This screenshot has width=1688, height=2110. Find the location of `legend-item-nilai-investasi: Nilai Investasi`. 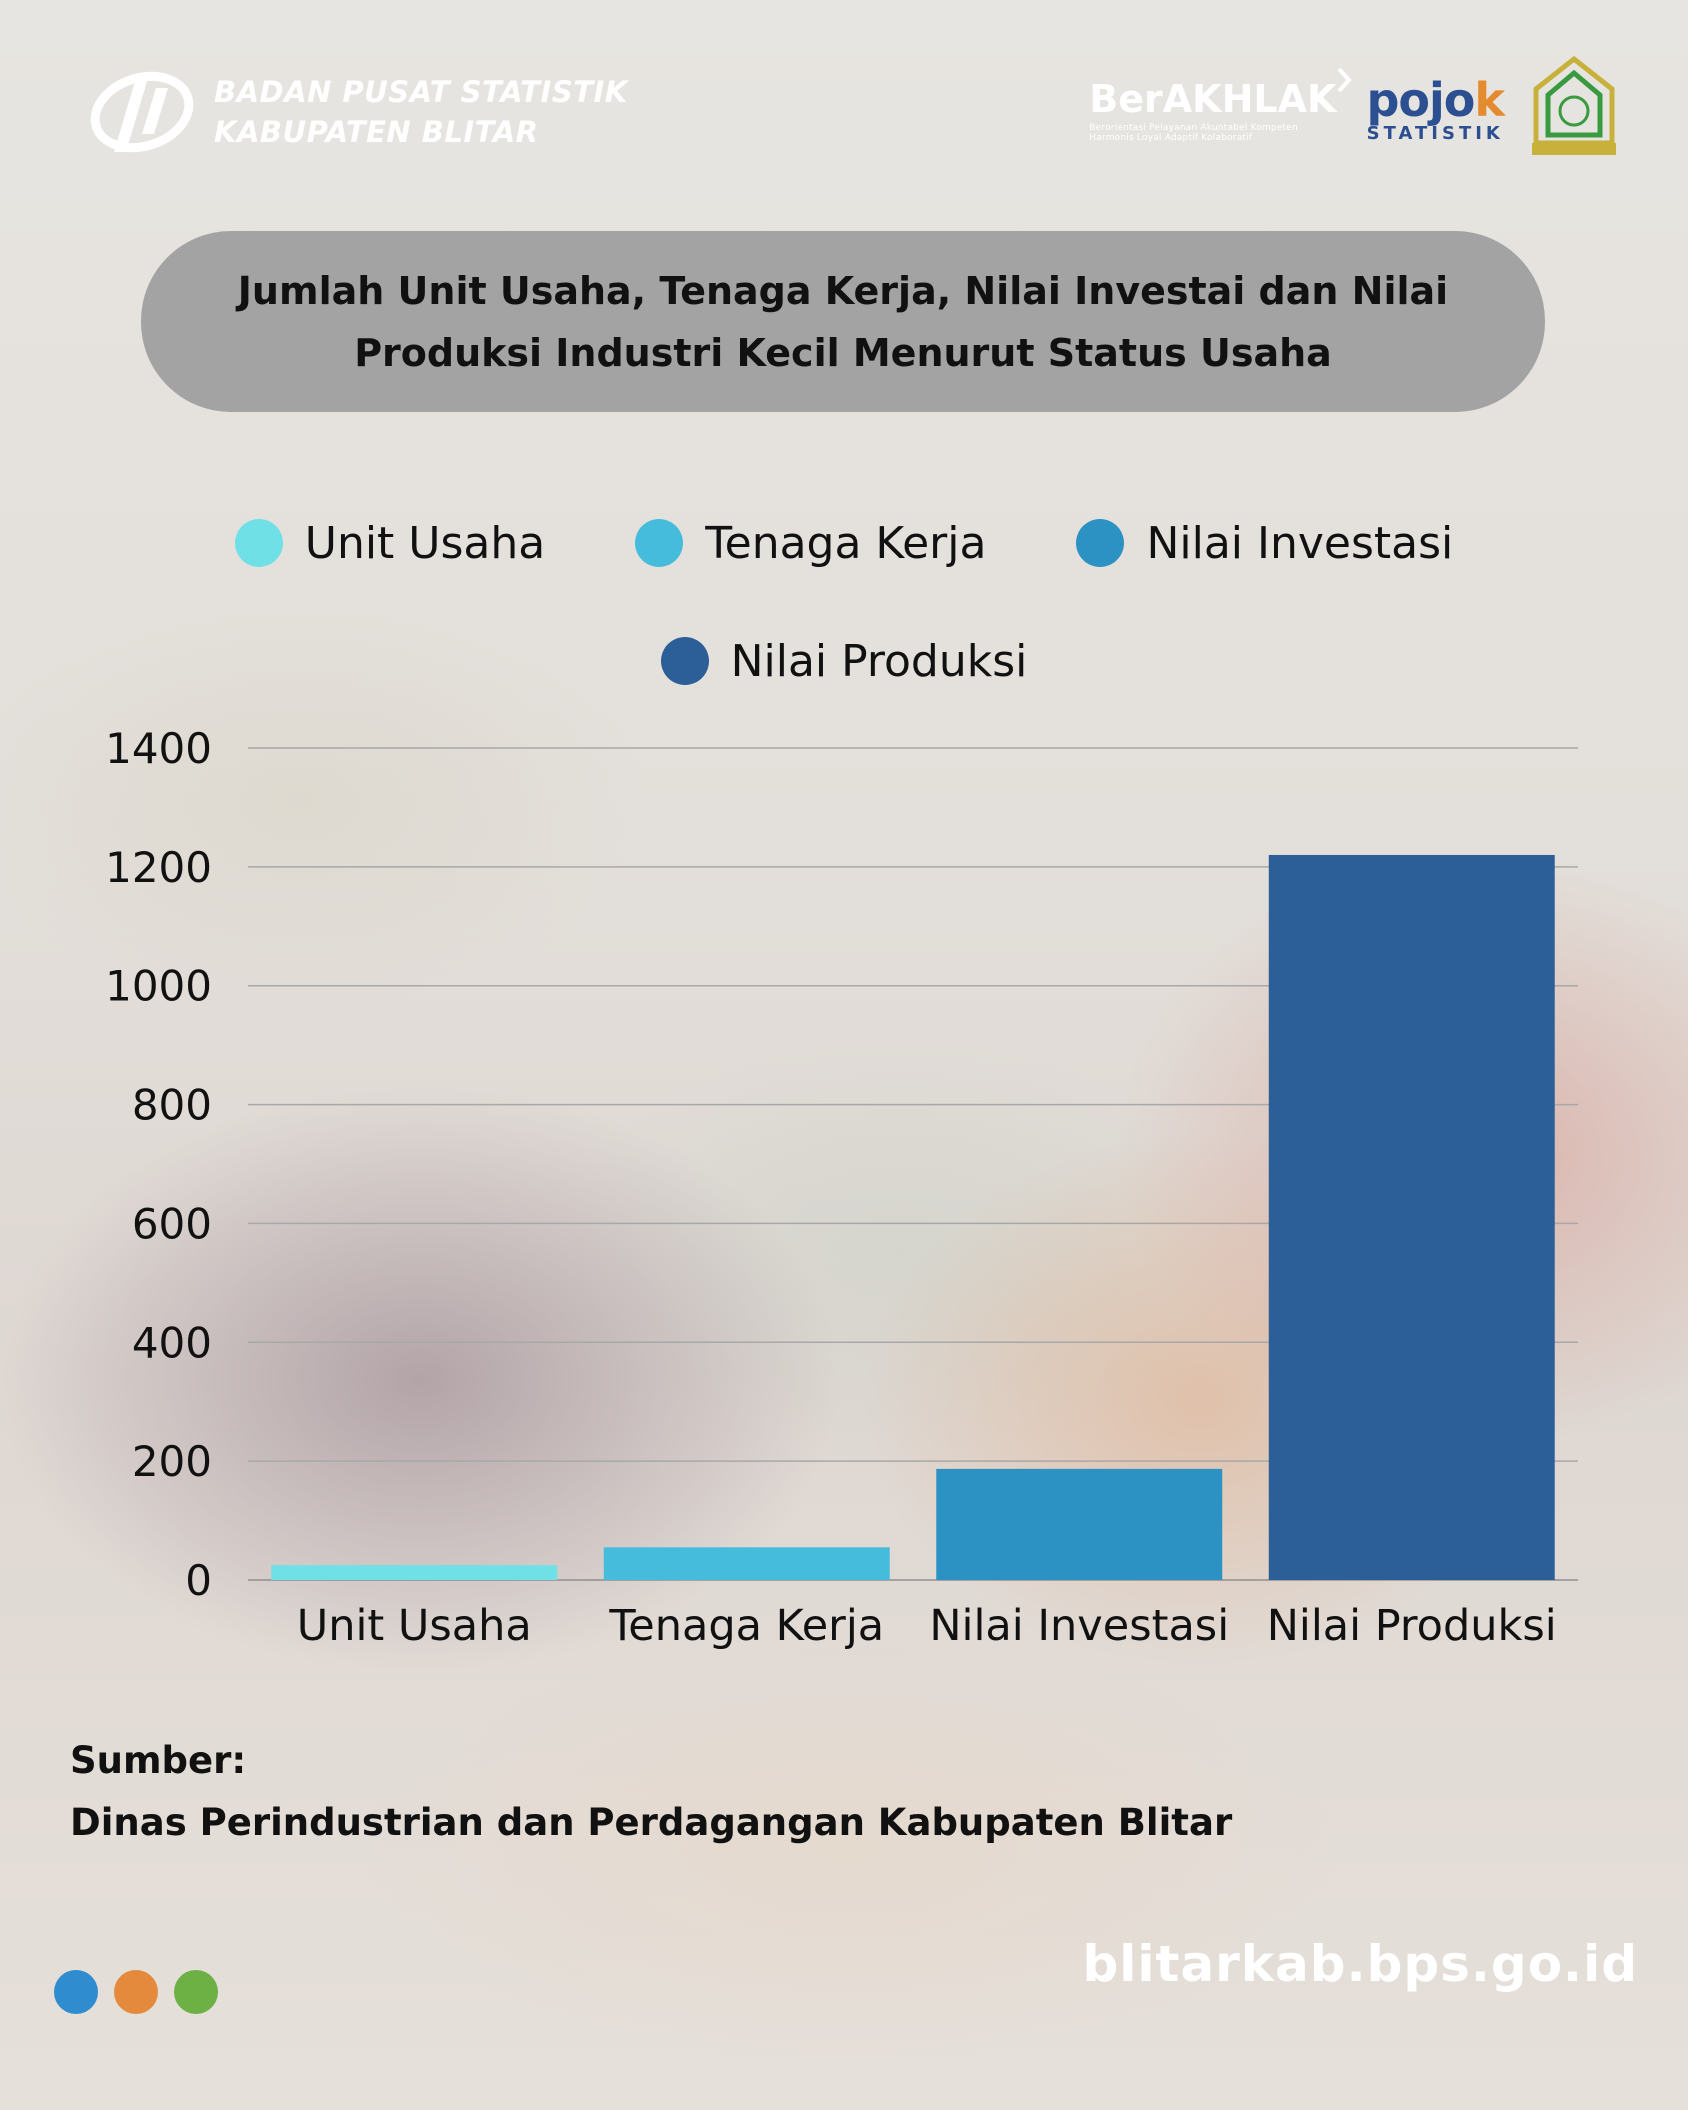

legend-item-nilai-investasi: Nilai Investasi is located at coordinates (1264, 543).